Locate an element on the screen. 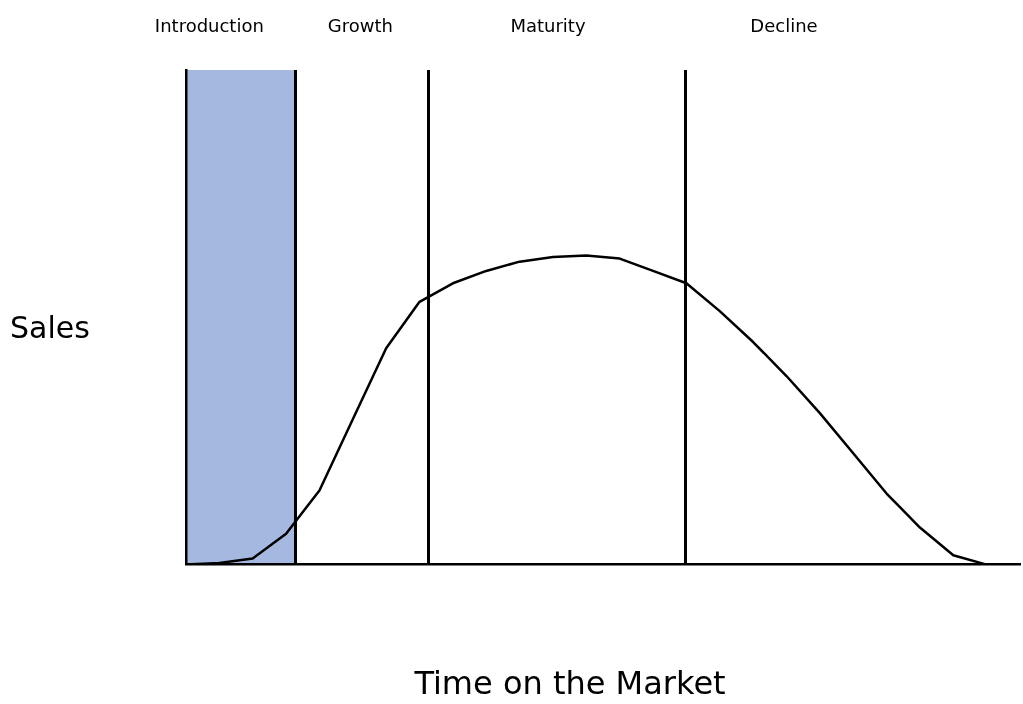  text: Maturity is located at coordinates (548, 25).